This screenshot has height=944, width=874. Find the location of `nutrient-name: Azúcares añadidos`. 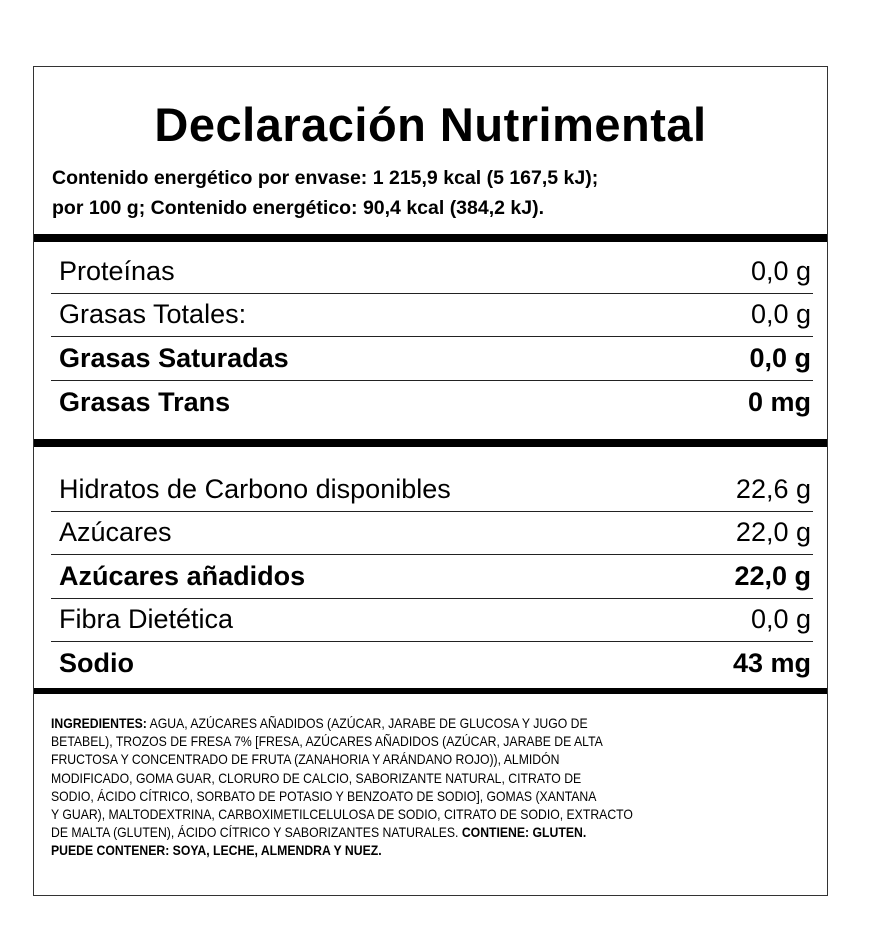

nutrient-name: Azúcares añadidos is located at coordinates (182, 575).